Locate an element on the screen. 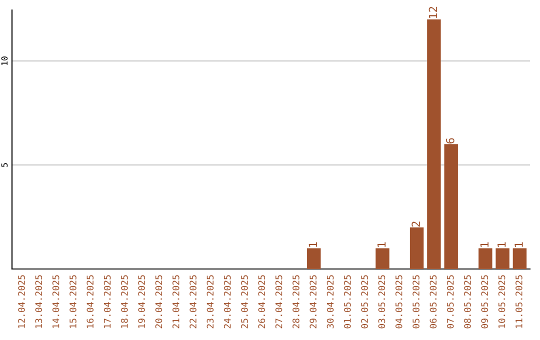 The height and width of the screenshot is (340, 540). x-tick-label: 29.04.2025 is located at coordinates (313, 301).